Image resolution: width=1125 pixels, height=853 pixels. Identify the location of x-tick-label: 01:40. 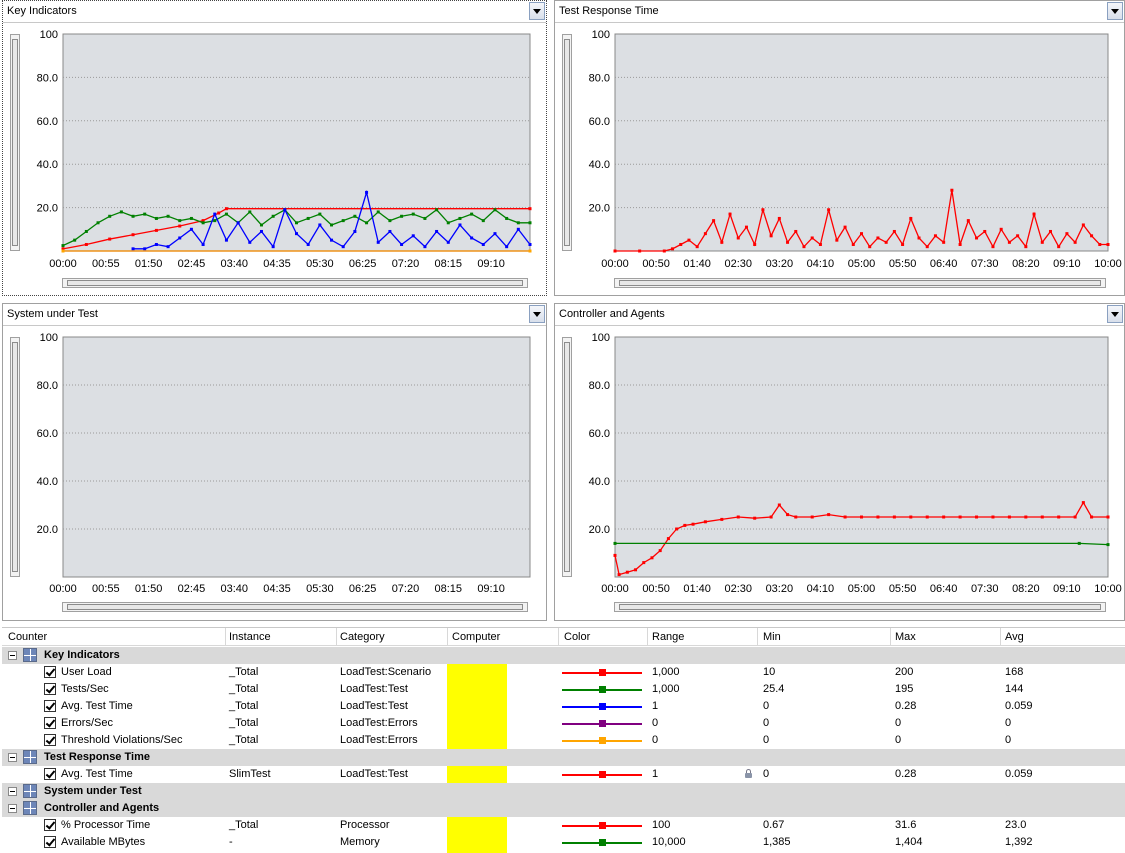
(697, 589).